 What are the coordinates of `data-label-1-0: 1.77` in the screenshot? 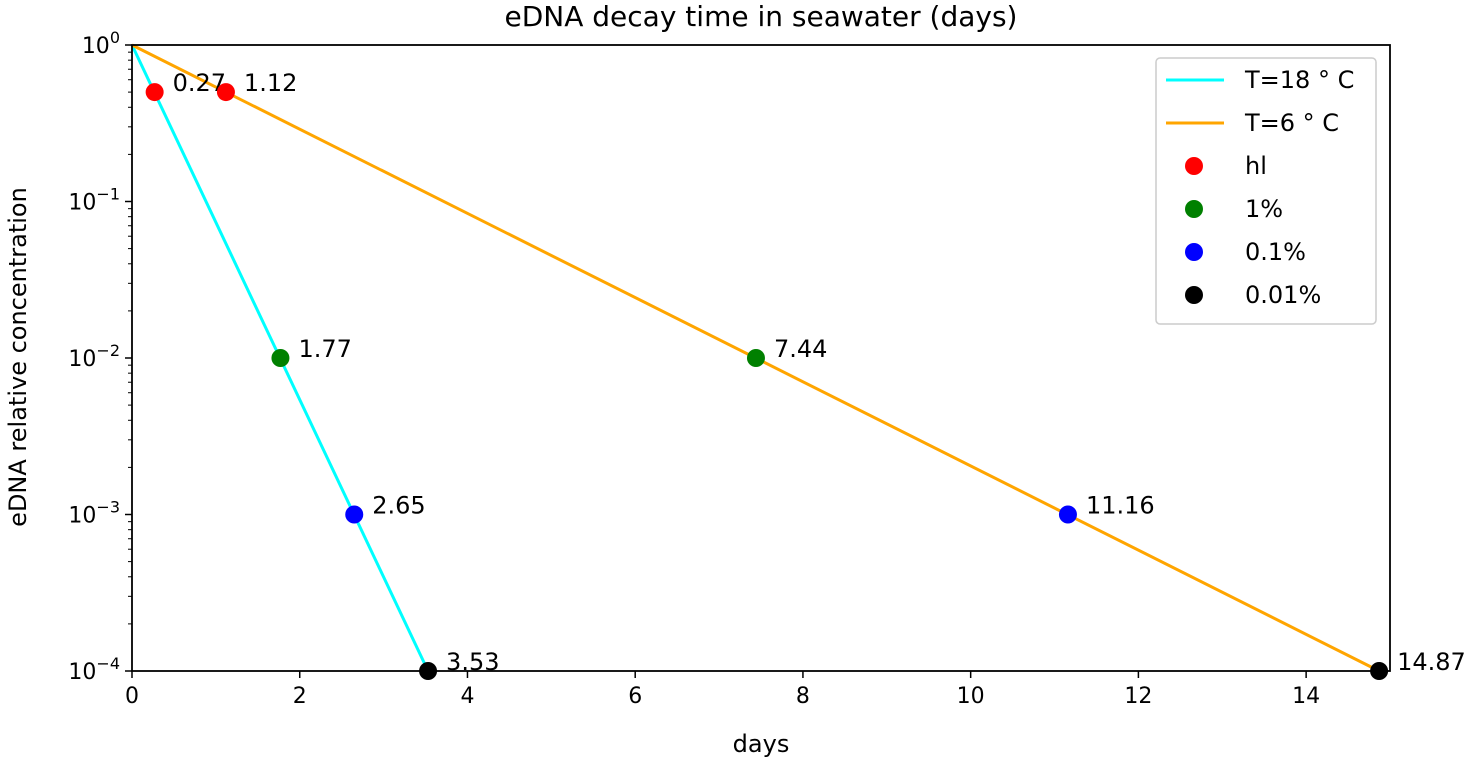 It's located at (324, 349).